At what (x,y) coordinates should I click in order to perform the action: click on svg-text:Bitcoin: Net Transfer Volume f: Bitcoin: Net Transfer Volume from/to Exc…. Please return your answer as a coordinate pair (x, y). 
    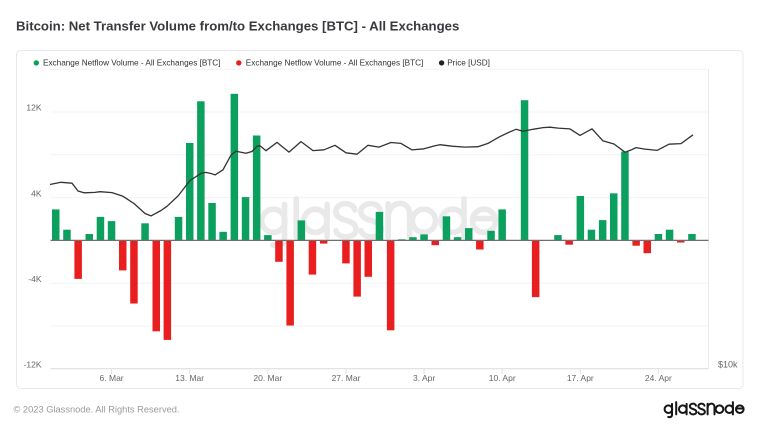
    Looking at the image, I should click on (237, 26).